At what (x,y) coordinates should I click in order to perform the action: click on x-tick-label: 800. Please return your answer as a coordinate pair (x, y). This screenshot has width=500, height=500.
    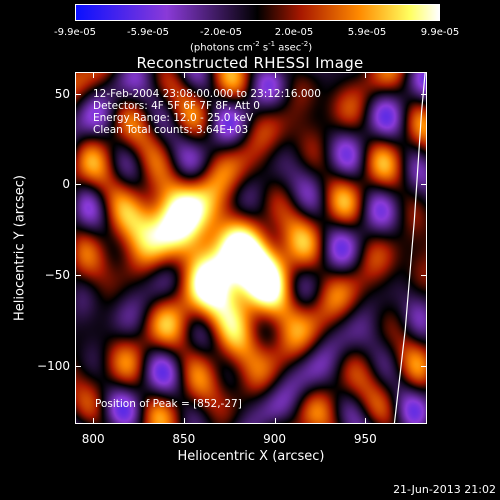
    Looking at the image, I should click on (93, 439).